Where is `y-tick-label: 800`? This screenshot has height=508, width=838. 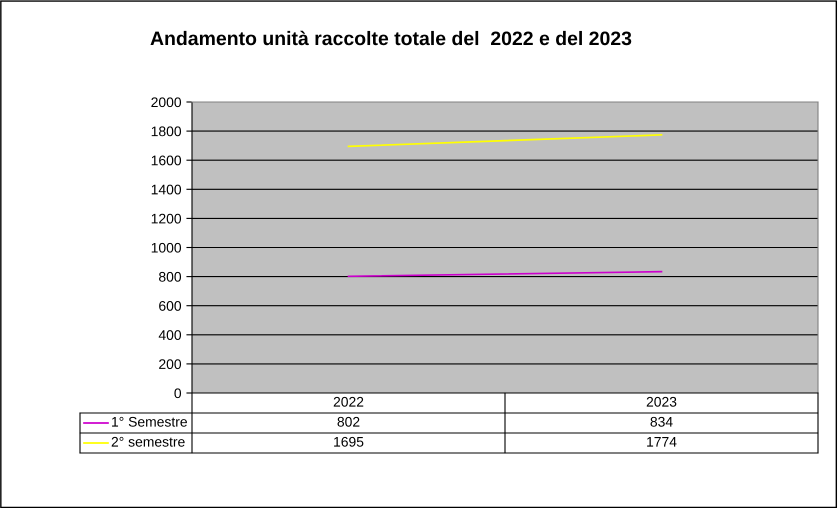 y-tick-label: 800 is located at coordinates (170, 277).